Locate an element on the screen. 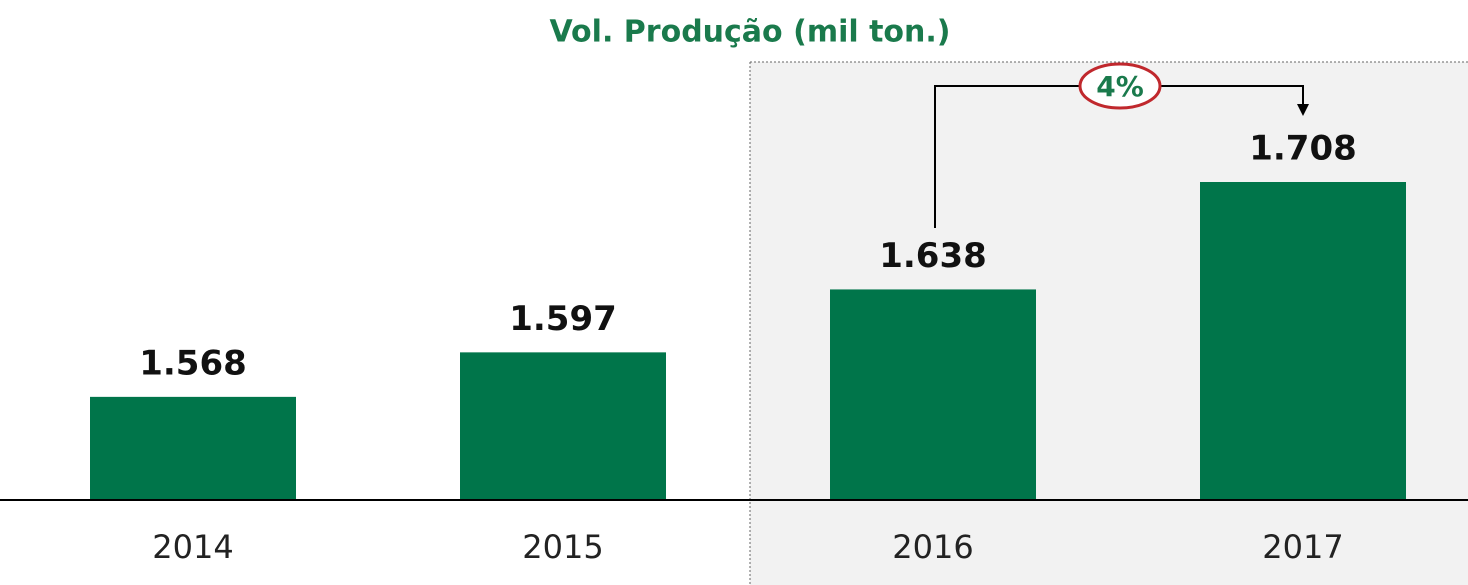 This screenshot has height=585, width=1468. value-label: 1.597 is located at coordinates (563, 319).